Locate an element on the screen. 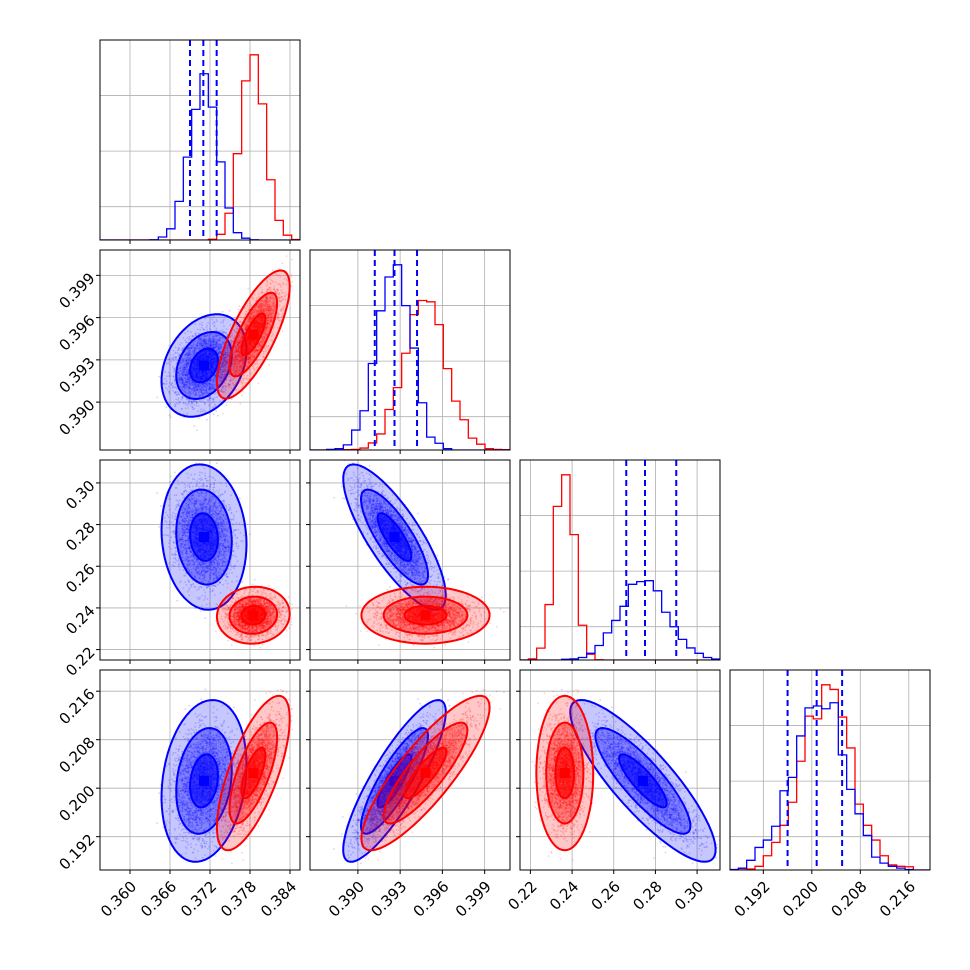  panel-content is located at coordinates (200, 350).